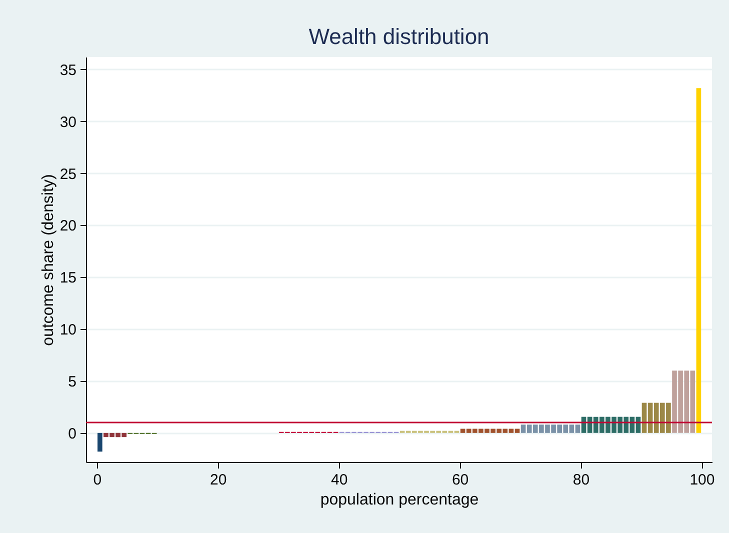  I want to click on y-tick-label: 20, so click(68, 226).